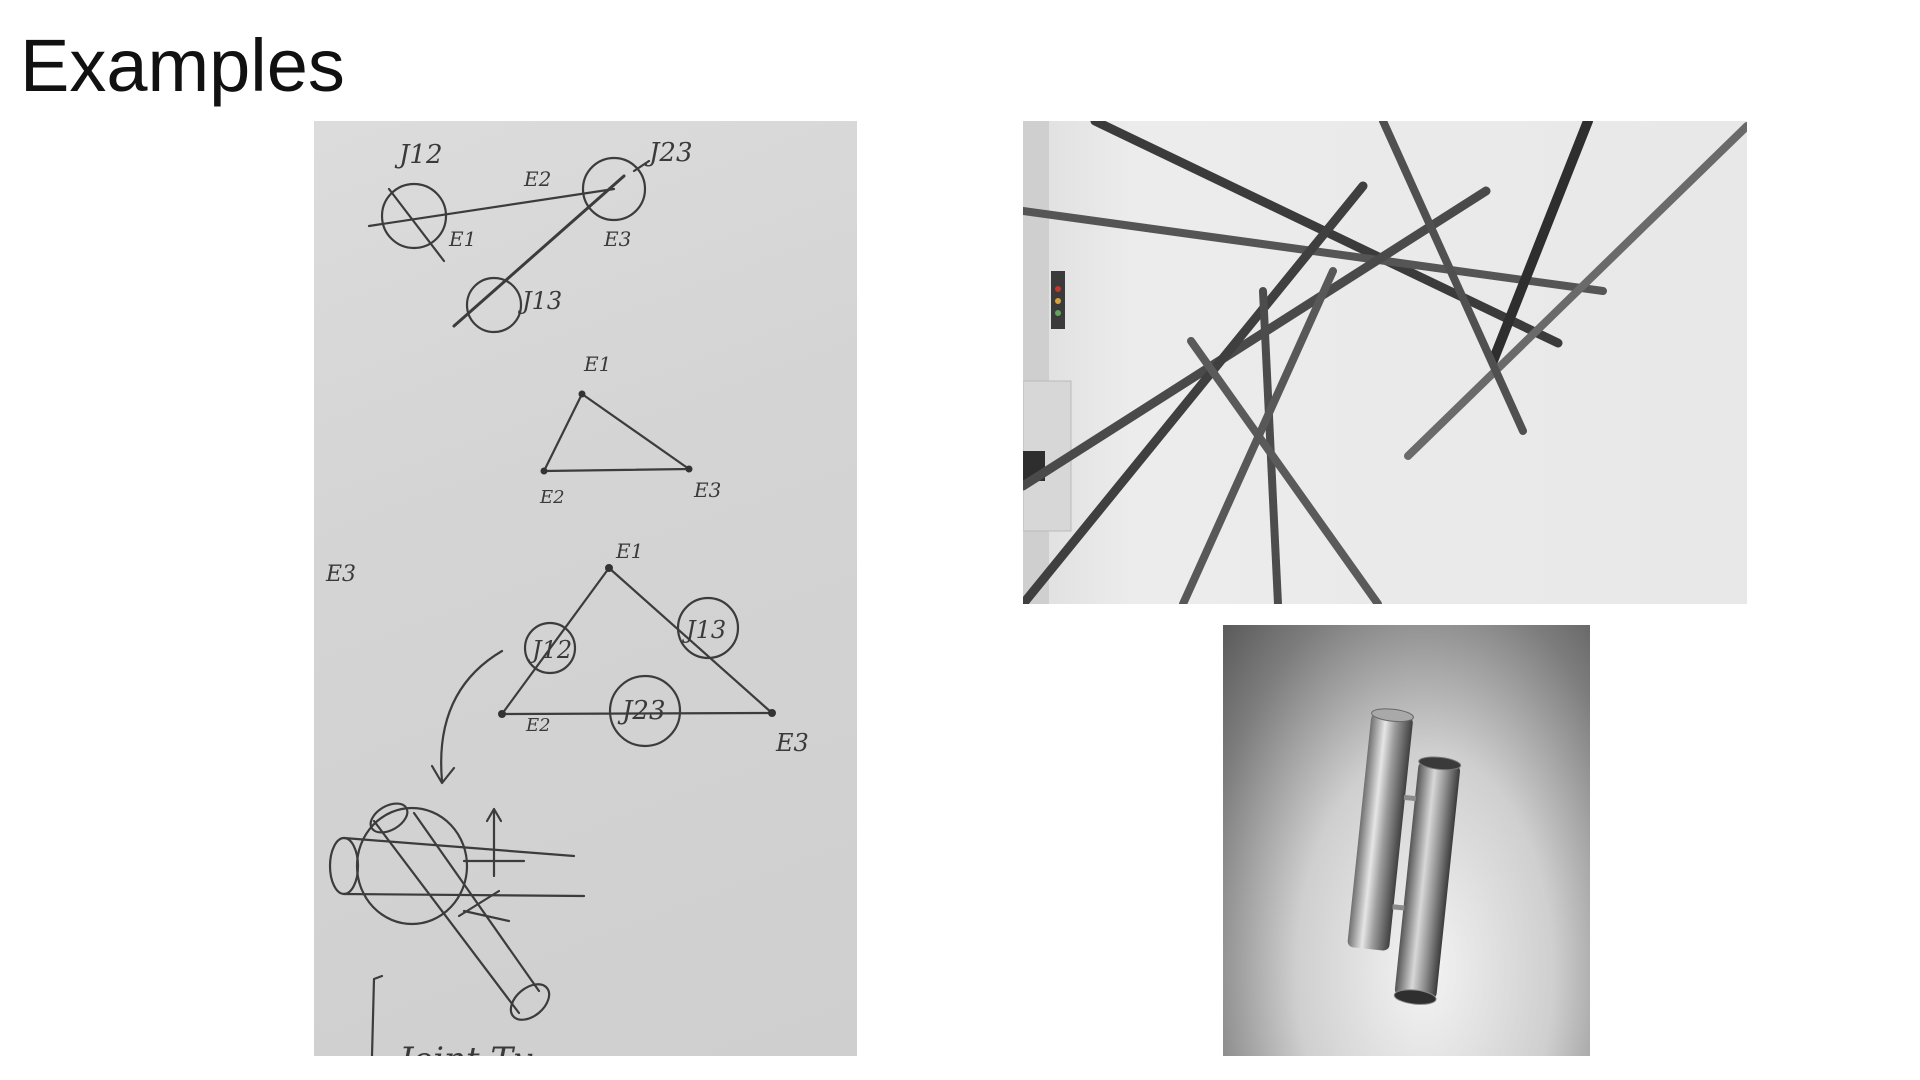 The height and width of the screenshot is (1080, 1920). What do you see at coordinates (1415, 997) in the screenshot?
I see `tube-right-bottom` at bounding box center [1415, 997].